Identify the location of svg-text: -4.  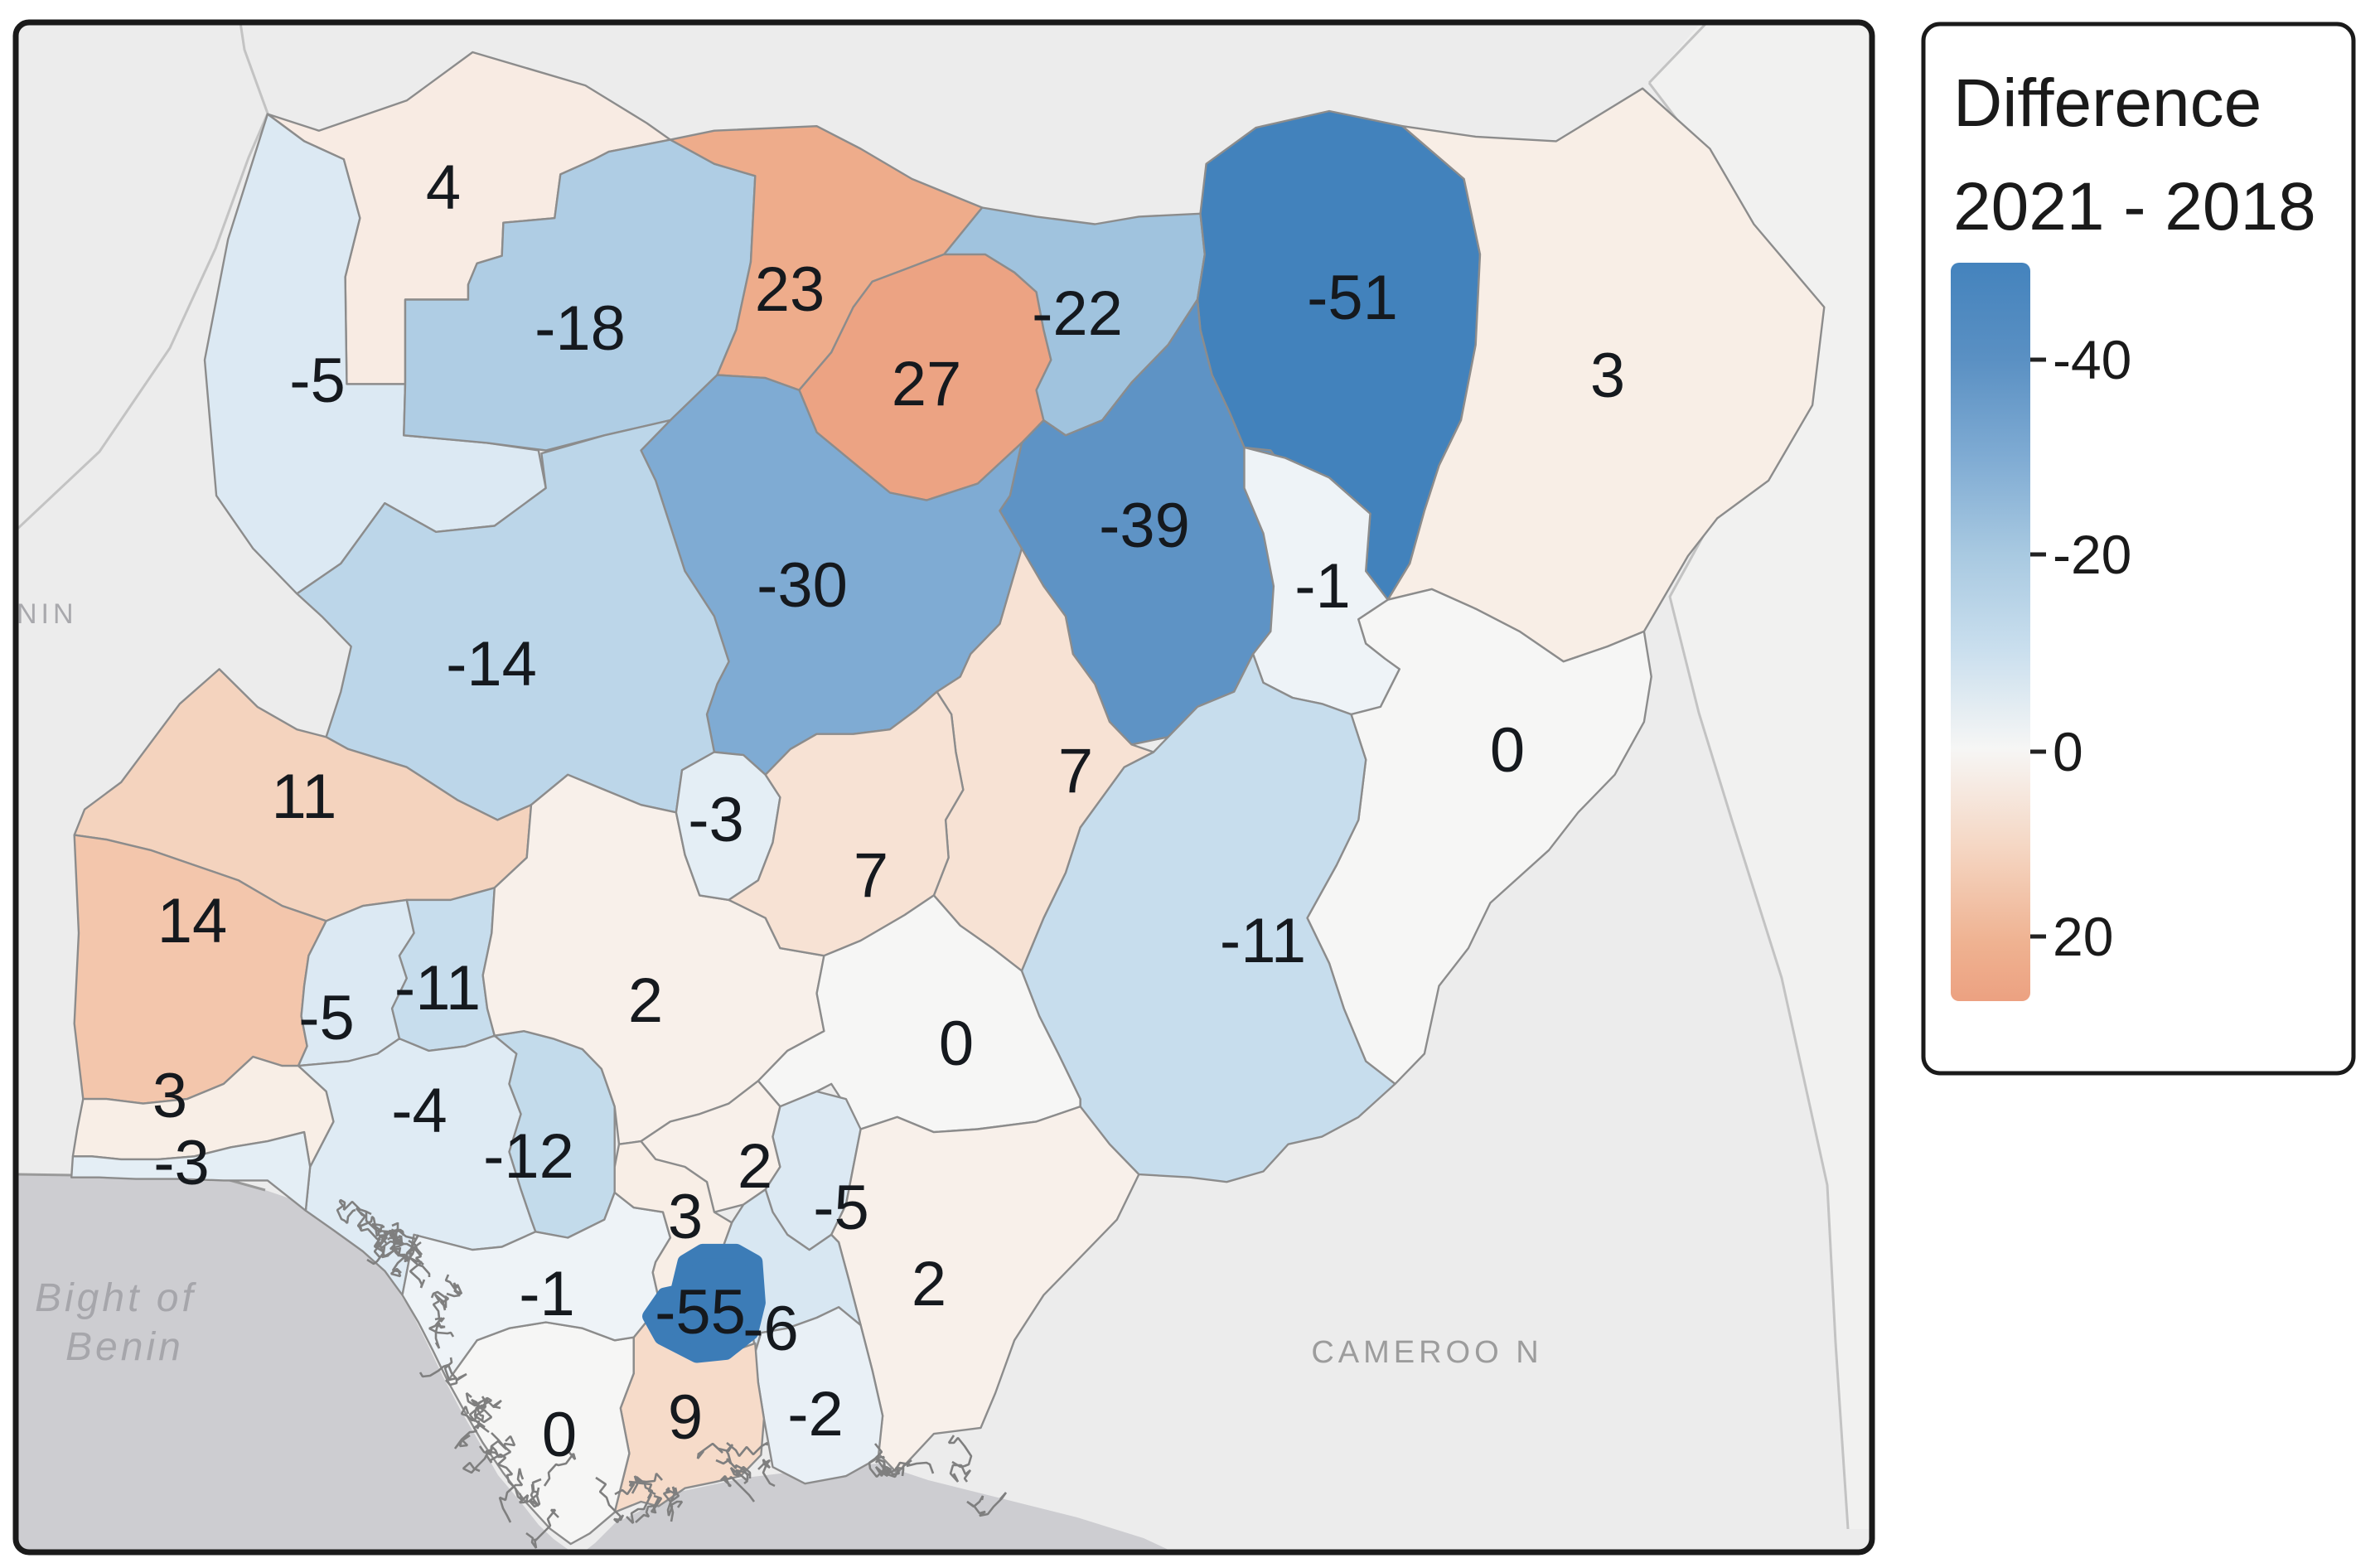
(419, 1111).